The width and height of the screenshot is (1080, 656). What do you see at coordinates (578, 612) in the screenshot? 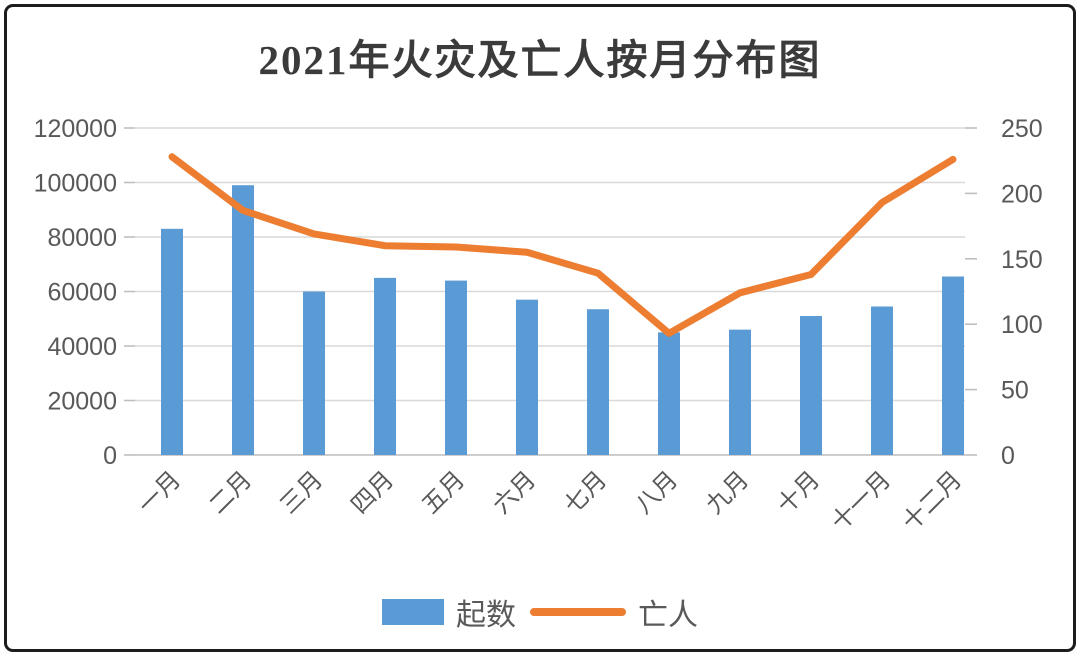
I see `line-series-swatch-icon` at bounding box center [578, 612].